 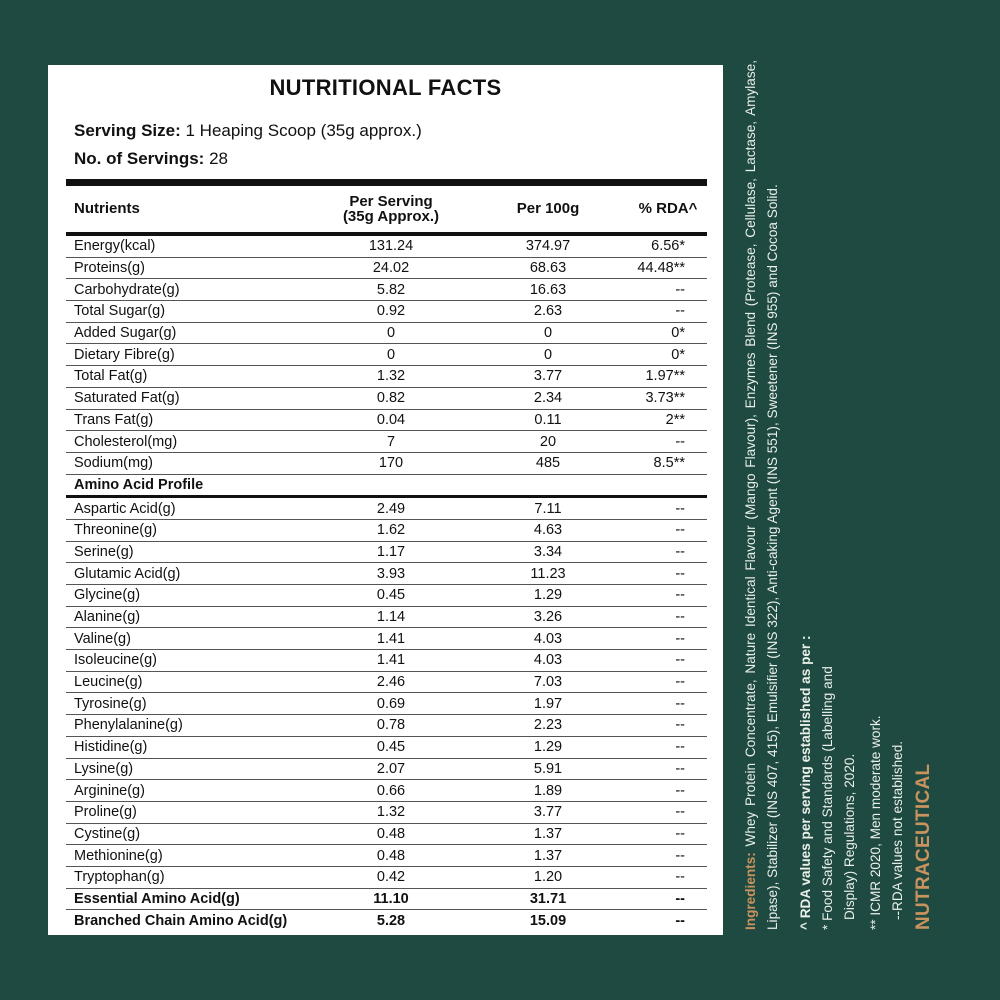 What do you see at coordinates (190, 398) in the screenshot?
I see `nutrient-name: Saturated Fat(g)` at bounding box center [190, 398].